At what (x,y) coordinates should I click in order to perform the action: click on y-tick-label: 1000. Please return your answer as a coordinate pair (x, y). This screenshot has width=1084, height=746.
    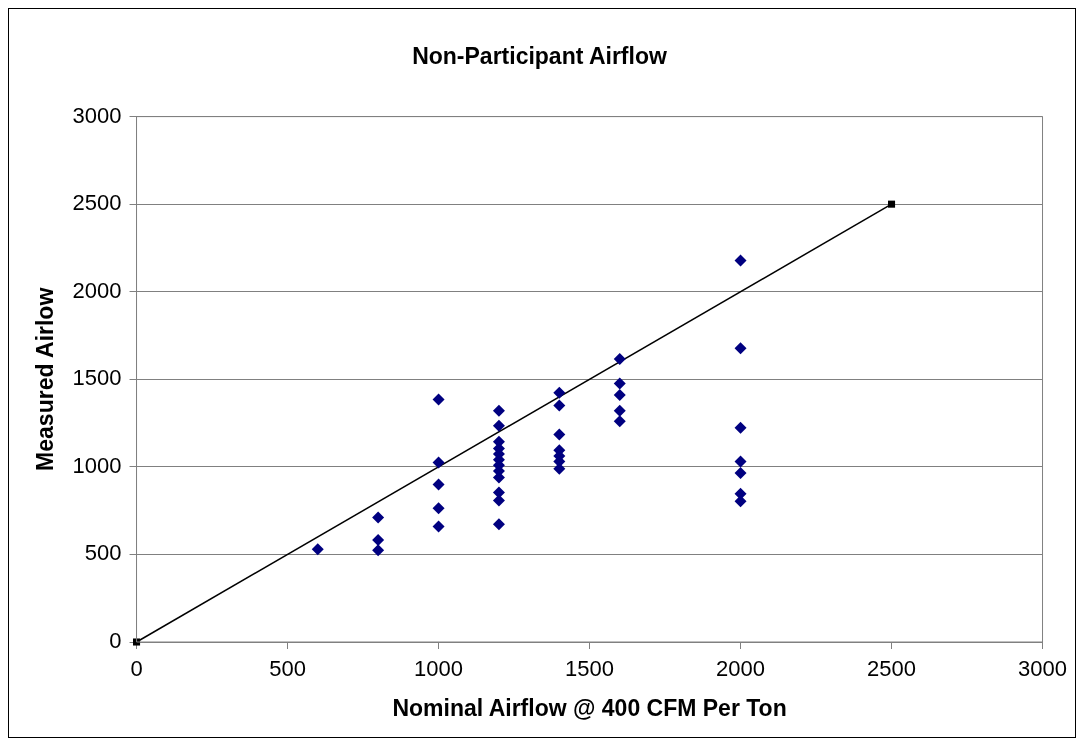
    Looking at the image, I should click on (97, 465).